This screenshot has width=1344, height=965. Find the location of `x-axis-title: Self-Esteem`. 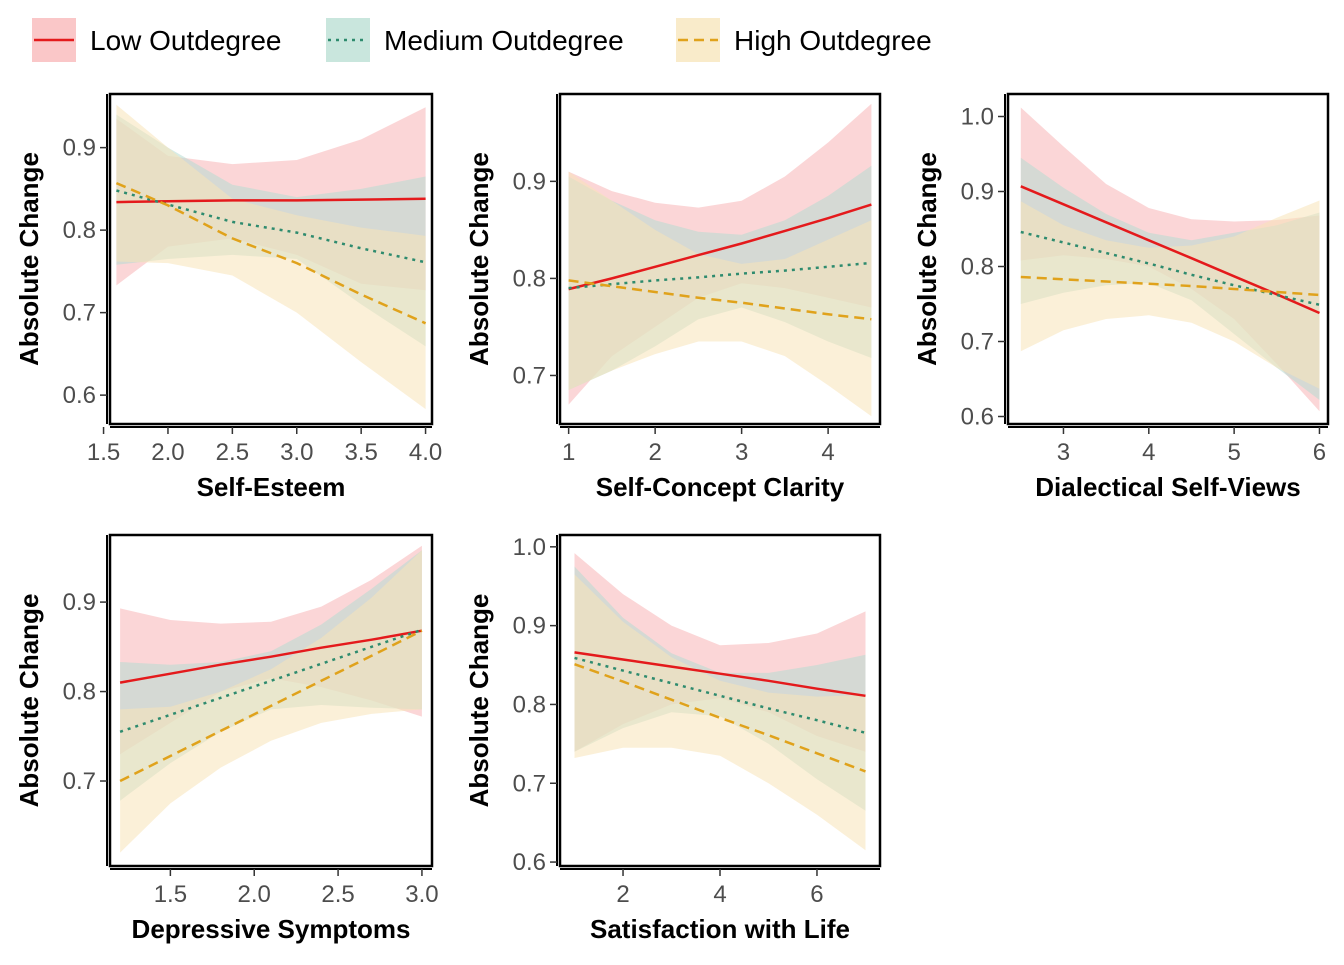

x-axis-title: Self-Esteem is located at coordinates (271, 487).